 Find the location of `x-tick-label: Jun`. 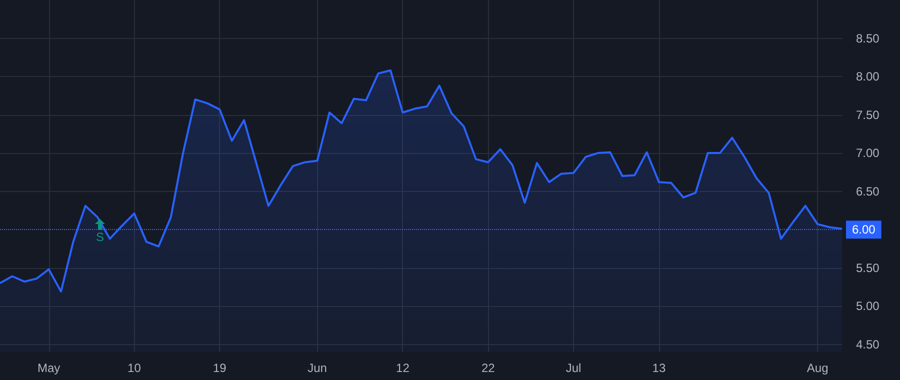

x-tick-label: Jun is located at coordinates (317, 368).